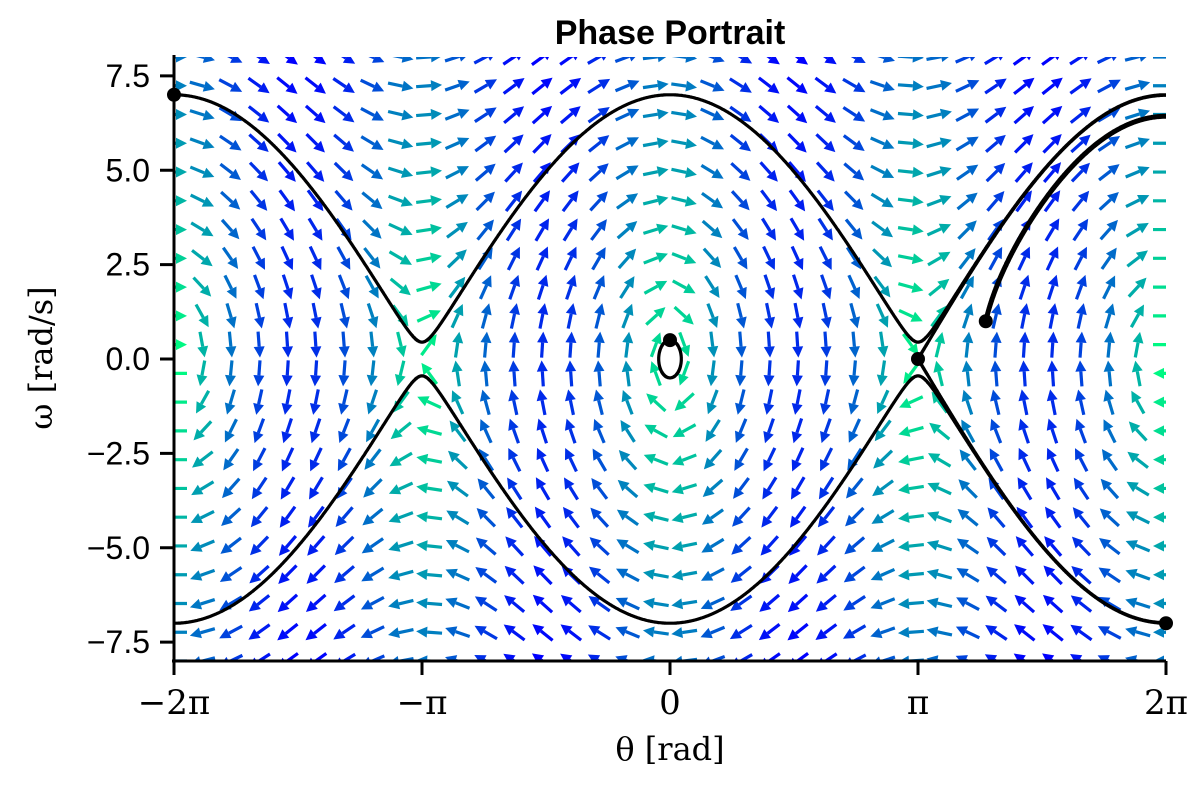 This screenshot has height=791, width=1204. Describe the element at coordinates (1166, 703) in the screenshot. I see `x-tick-label: 2π` at that location.